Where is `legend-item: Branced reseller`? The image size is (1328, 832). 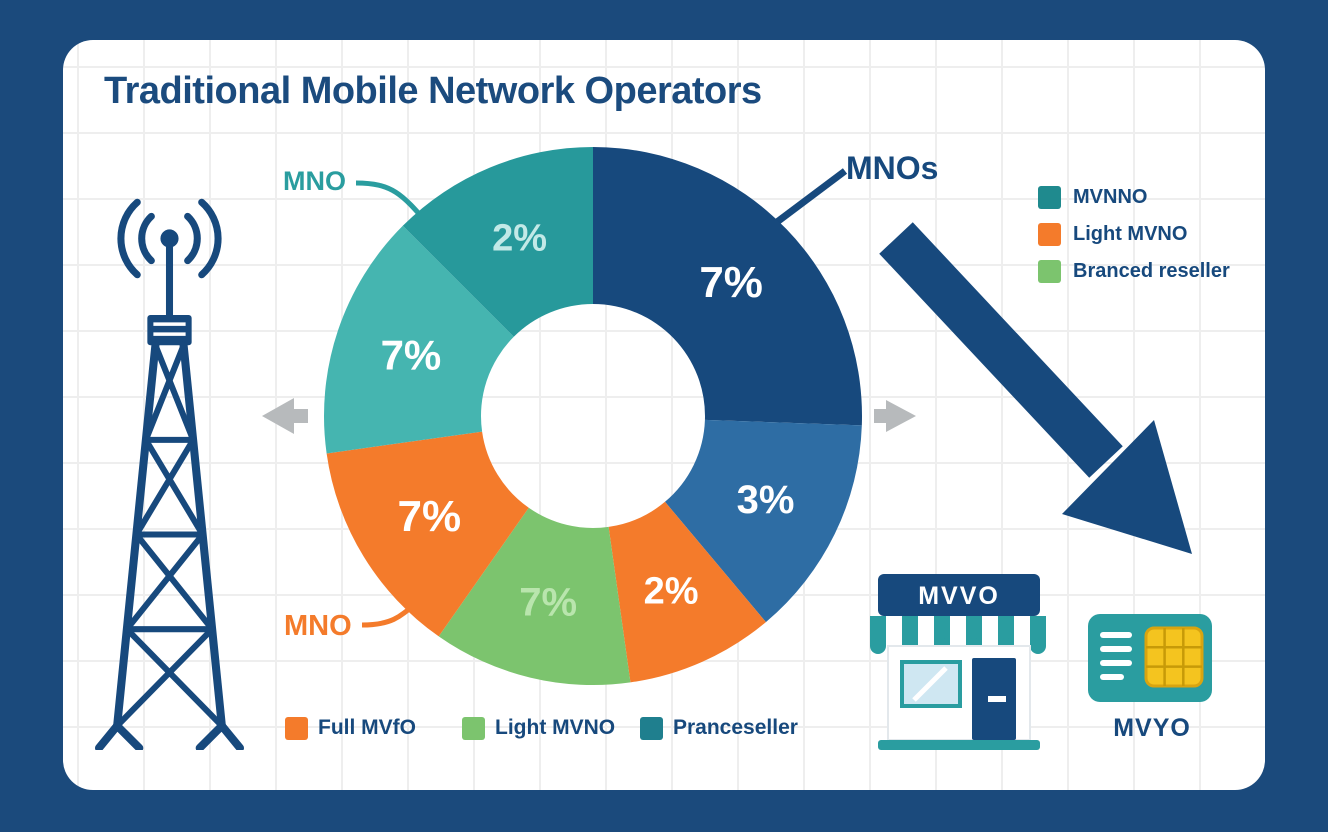 legend-item: Branced reseller is located at coordinates (1134, 271).